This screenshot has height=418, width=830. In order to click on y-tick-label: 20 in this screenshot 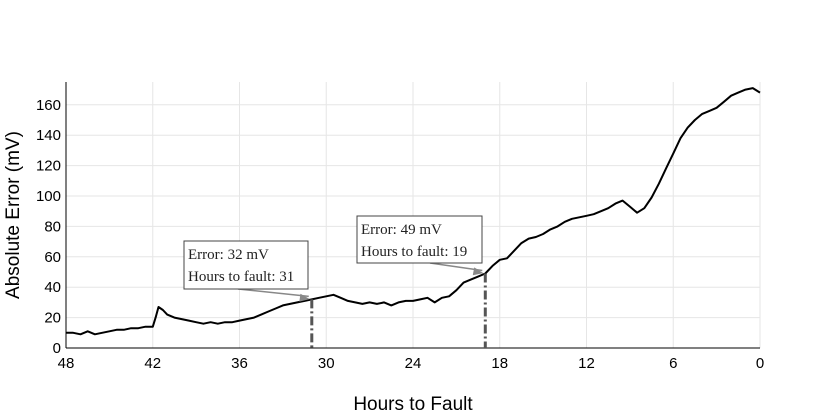, I will do `click(52, 318)`.